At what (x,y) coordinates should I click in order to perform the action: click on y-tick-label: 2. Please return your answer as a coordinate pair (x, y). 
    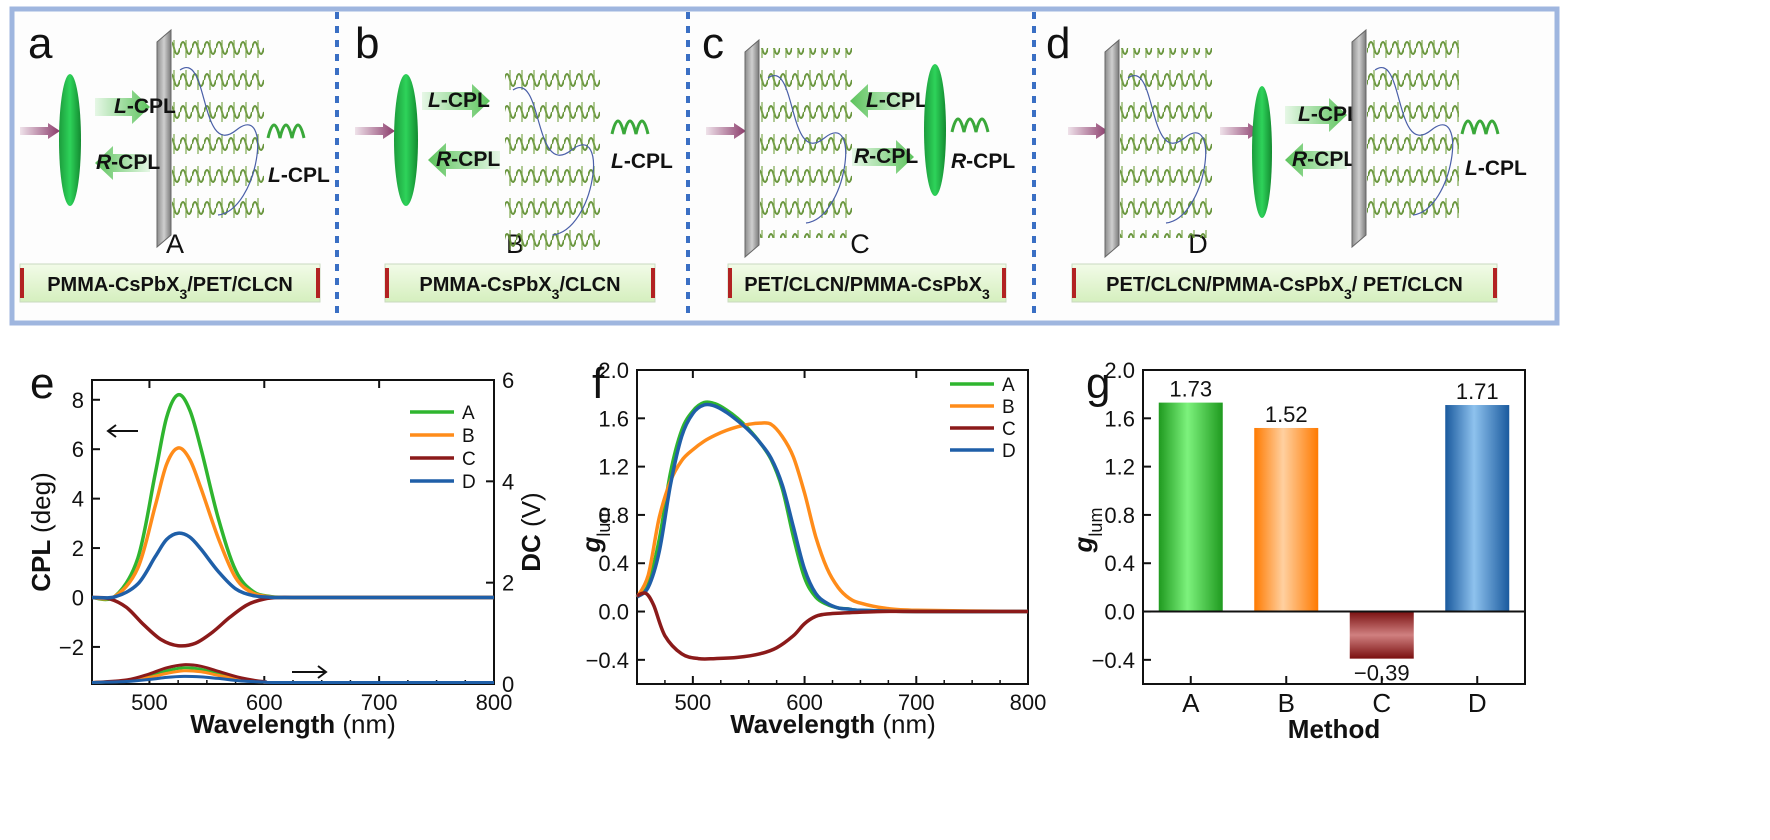
    Looking at the image, I should click on (78, 548).